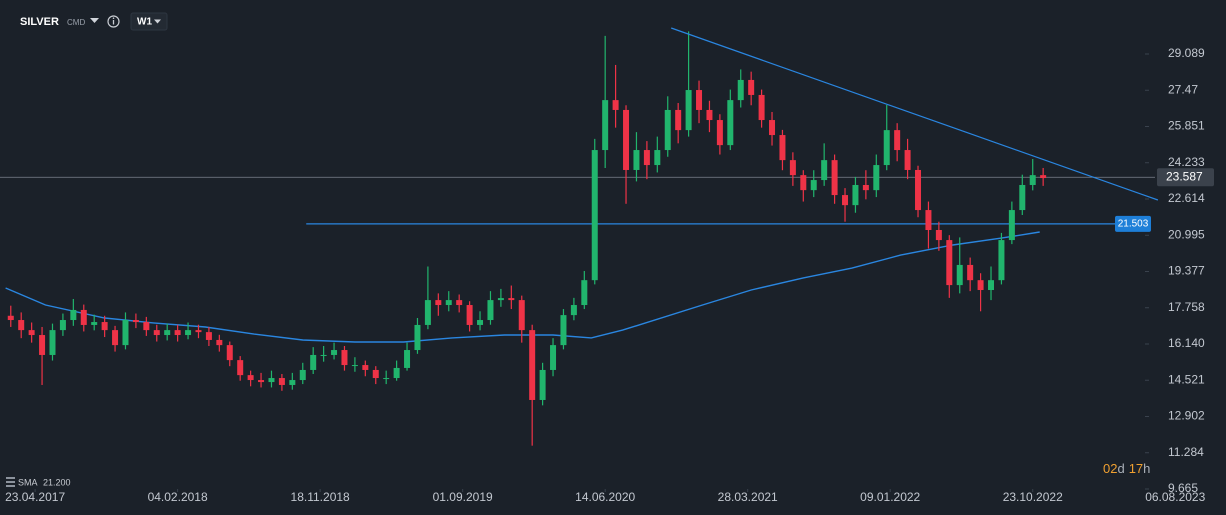 Image resolution: width=1226 pixels, height=515 pixels. Describe the element at coordinates (1033, 497) in the screenshot. I see `x-tick-label: 23.10.2022` at that location.